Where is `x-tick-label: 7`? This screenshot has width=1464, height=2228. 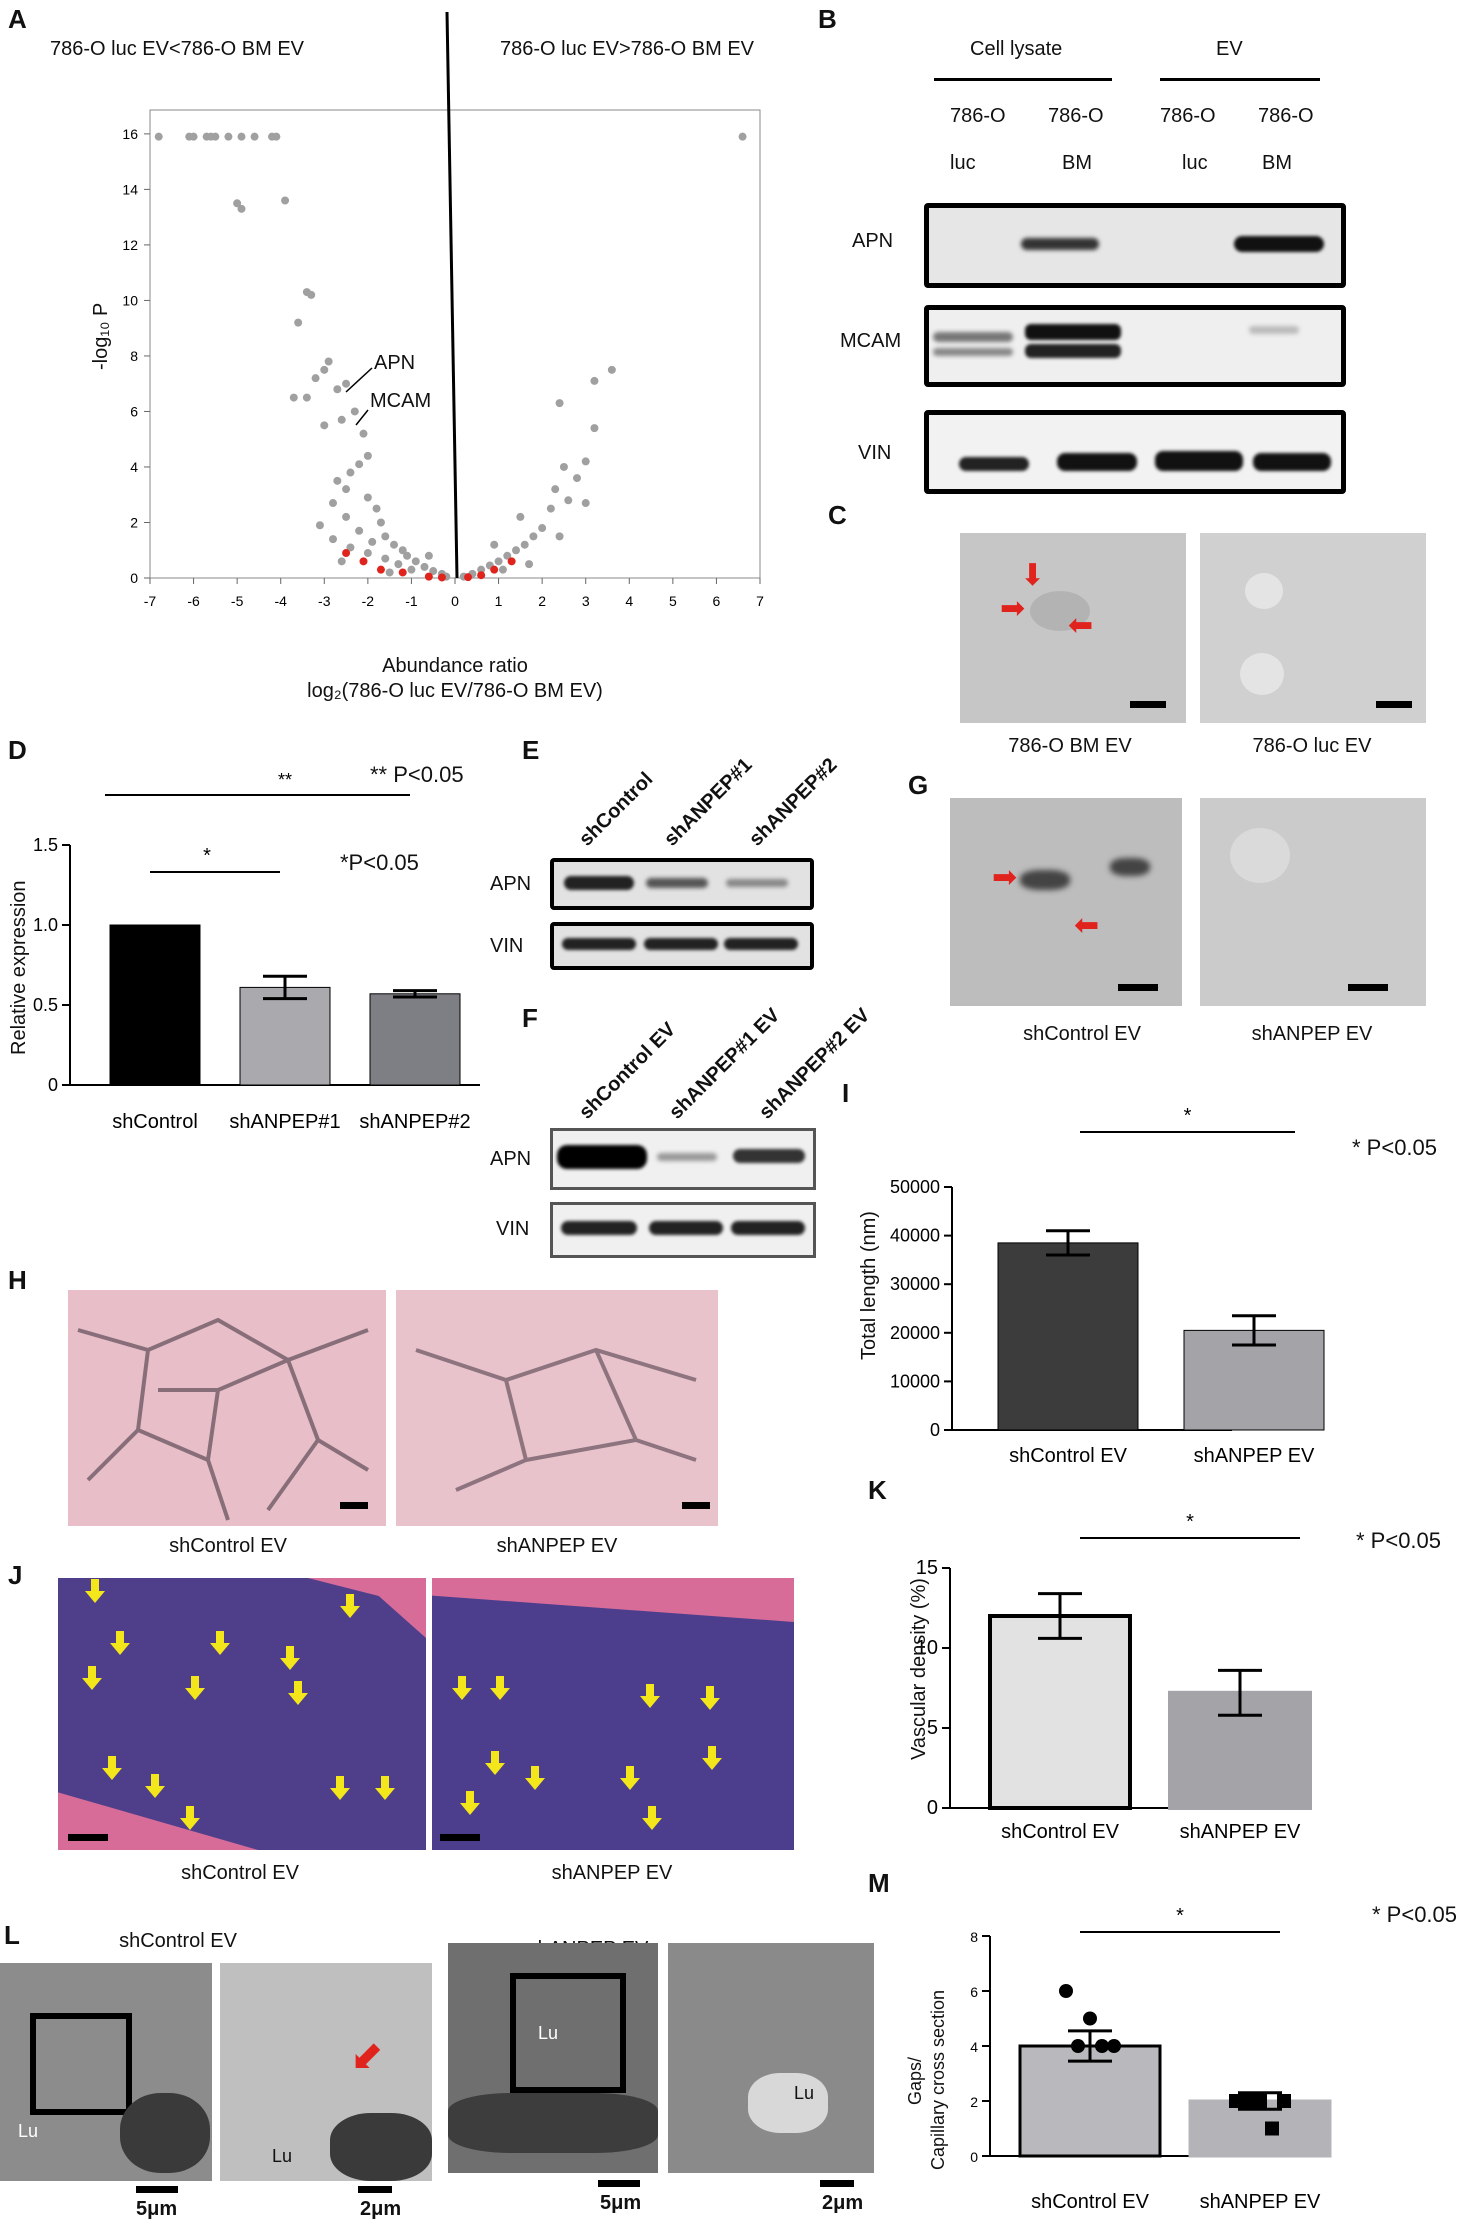 x-tick-label: 7 is located at coordinates (760, 601).